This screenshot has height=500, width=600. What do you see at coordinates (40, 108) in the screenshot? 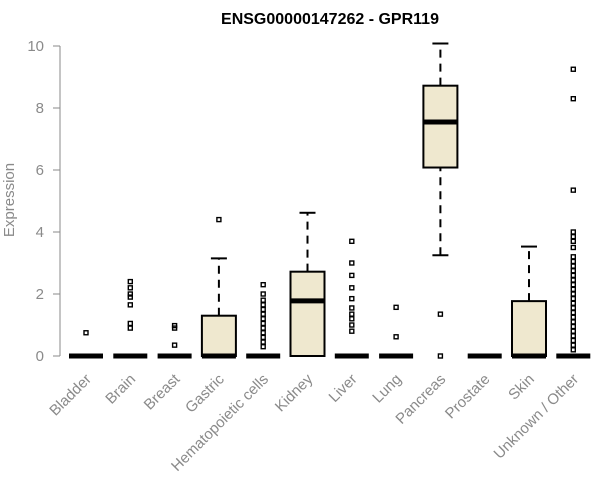
I see `y-tick-label: 8` at bounding box center [40, 108].